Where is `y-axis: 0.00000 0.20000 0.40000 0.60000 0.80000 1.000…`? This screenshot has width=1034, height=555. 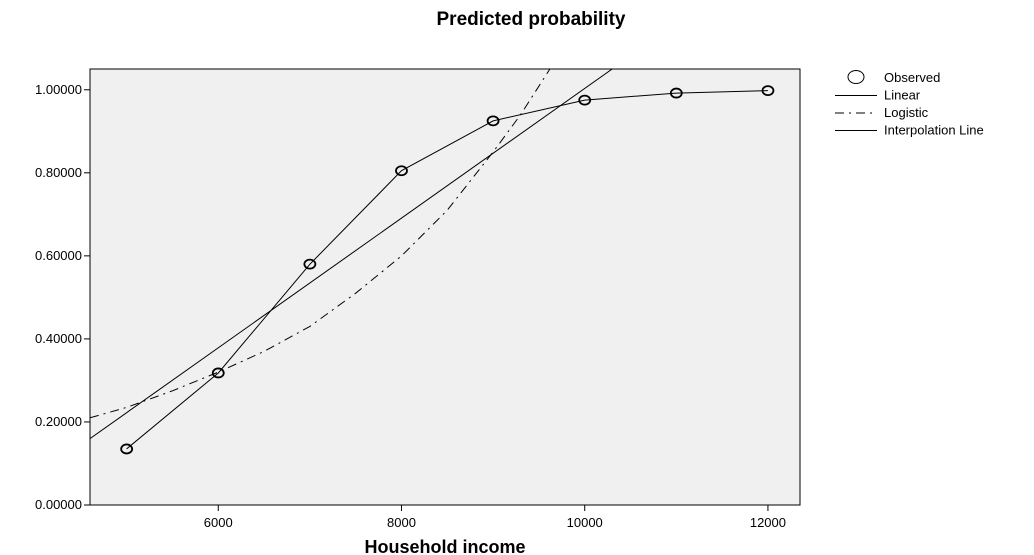
y-axis: 0.00000 0.20000 0.40000 0.60000 0.80000 1.000… is located at coordinates (62, 297).